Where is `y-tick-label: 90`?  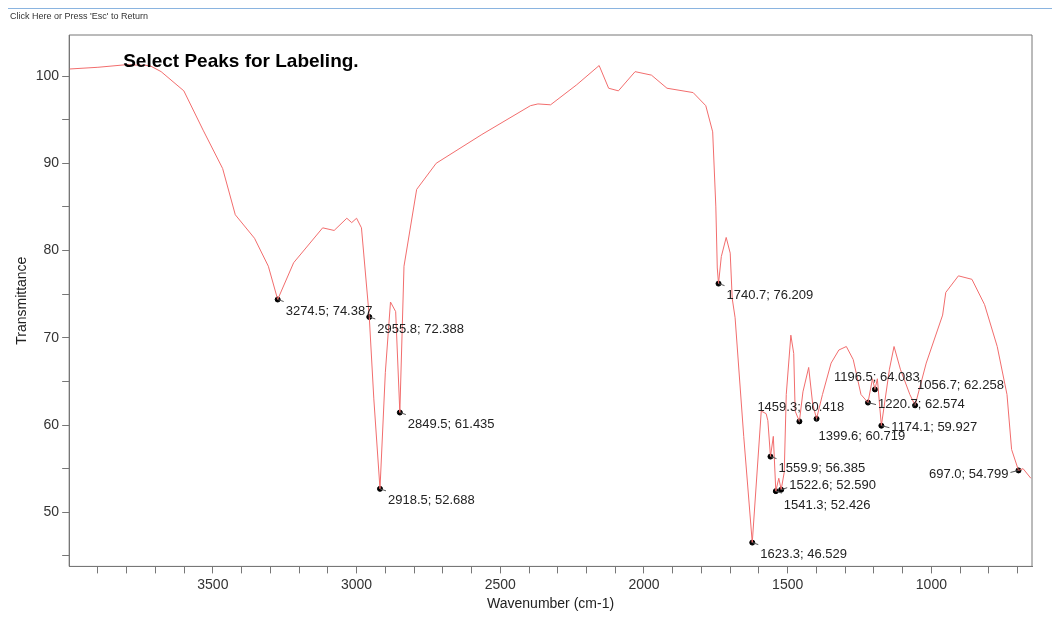 y-tick-label: 90 is located at coordinates (51, 162).